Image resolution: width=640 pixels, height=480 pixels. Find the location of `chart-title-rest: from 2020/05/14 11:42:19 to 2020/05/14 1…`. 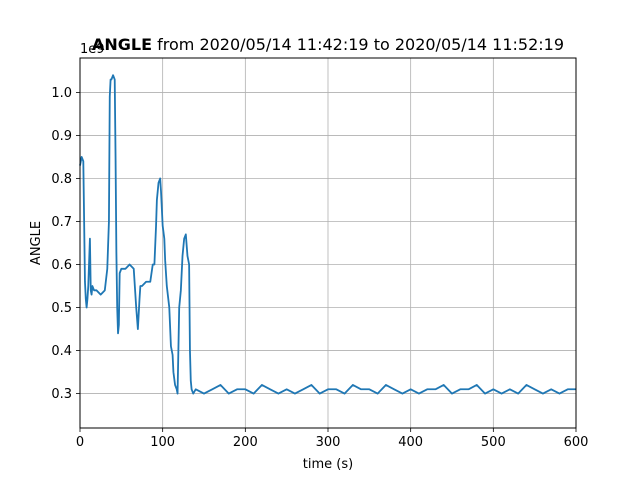

chart-title-rest: from 2020/05/14 11:42:19 to 2020/05/14 1… is located at coordinates (358, 44).